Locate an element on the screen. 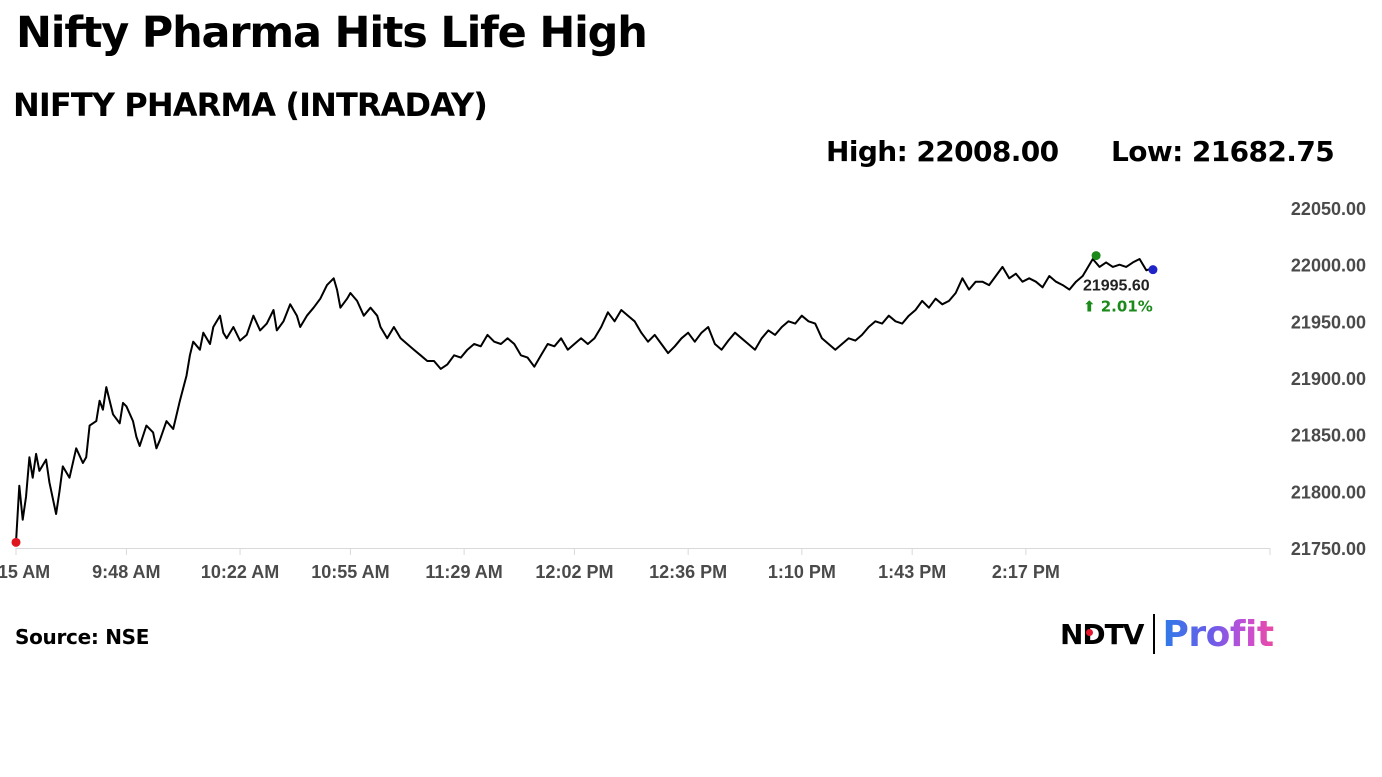 This screenshot has height=777, width=1382. logo-red-dot is located at coordinates (1089, 632).